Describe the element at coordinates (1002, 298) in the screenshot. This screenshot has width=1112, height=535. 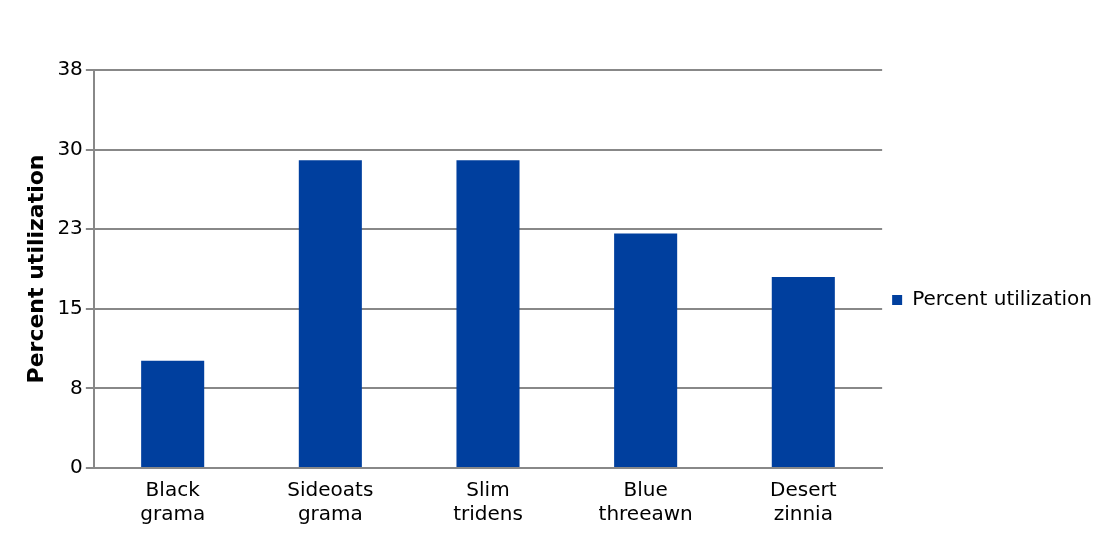
I see `legend-label: Percent utilization` at that location.